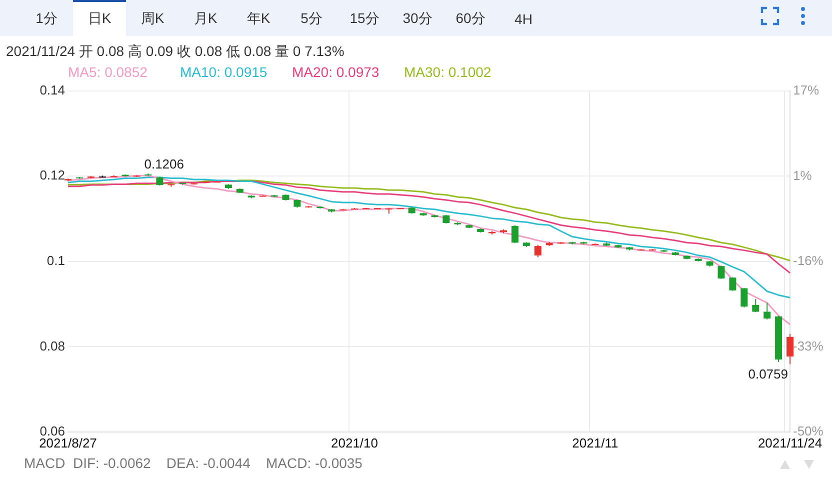 The image size is (832, 488). What do you see at coordinates (336, 72) in the screenshot?
I see `text: MA20: 0.0973` at bounding box center [336, 72].